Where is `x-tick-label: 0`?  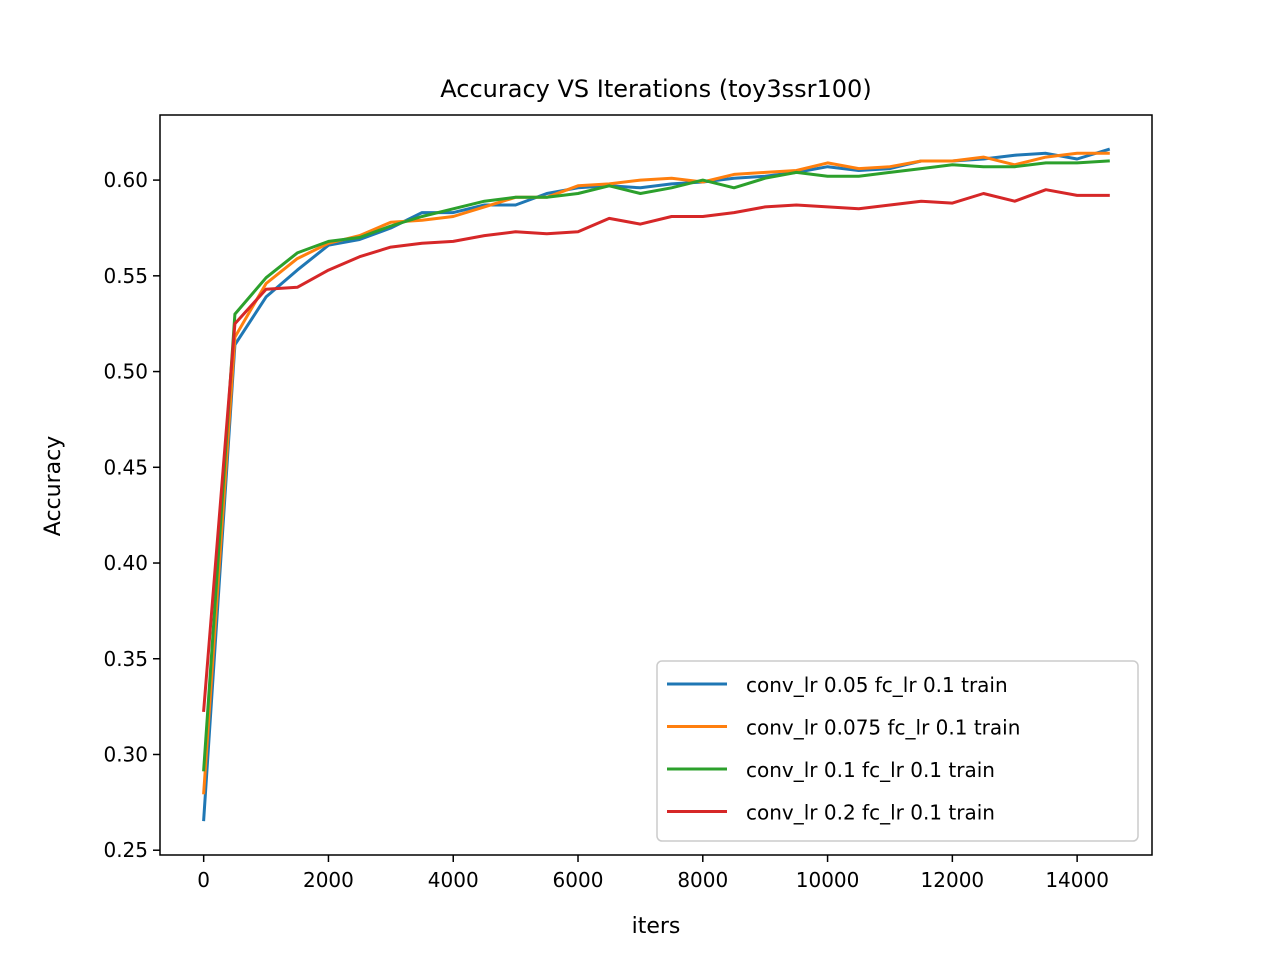 x-tick-label: 0 is located at coordinates (203, 880).